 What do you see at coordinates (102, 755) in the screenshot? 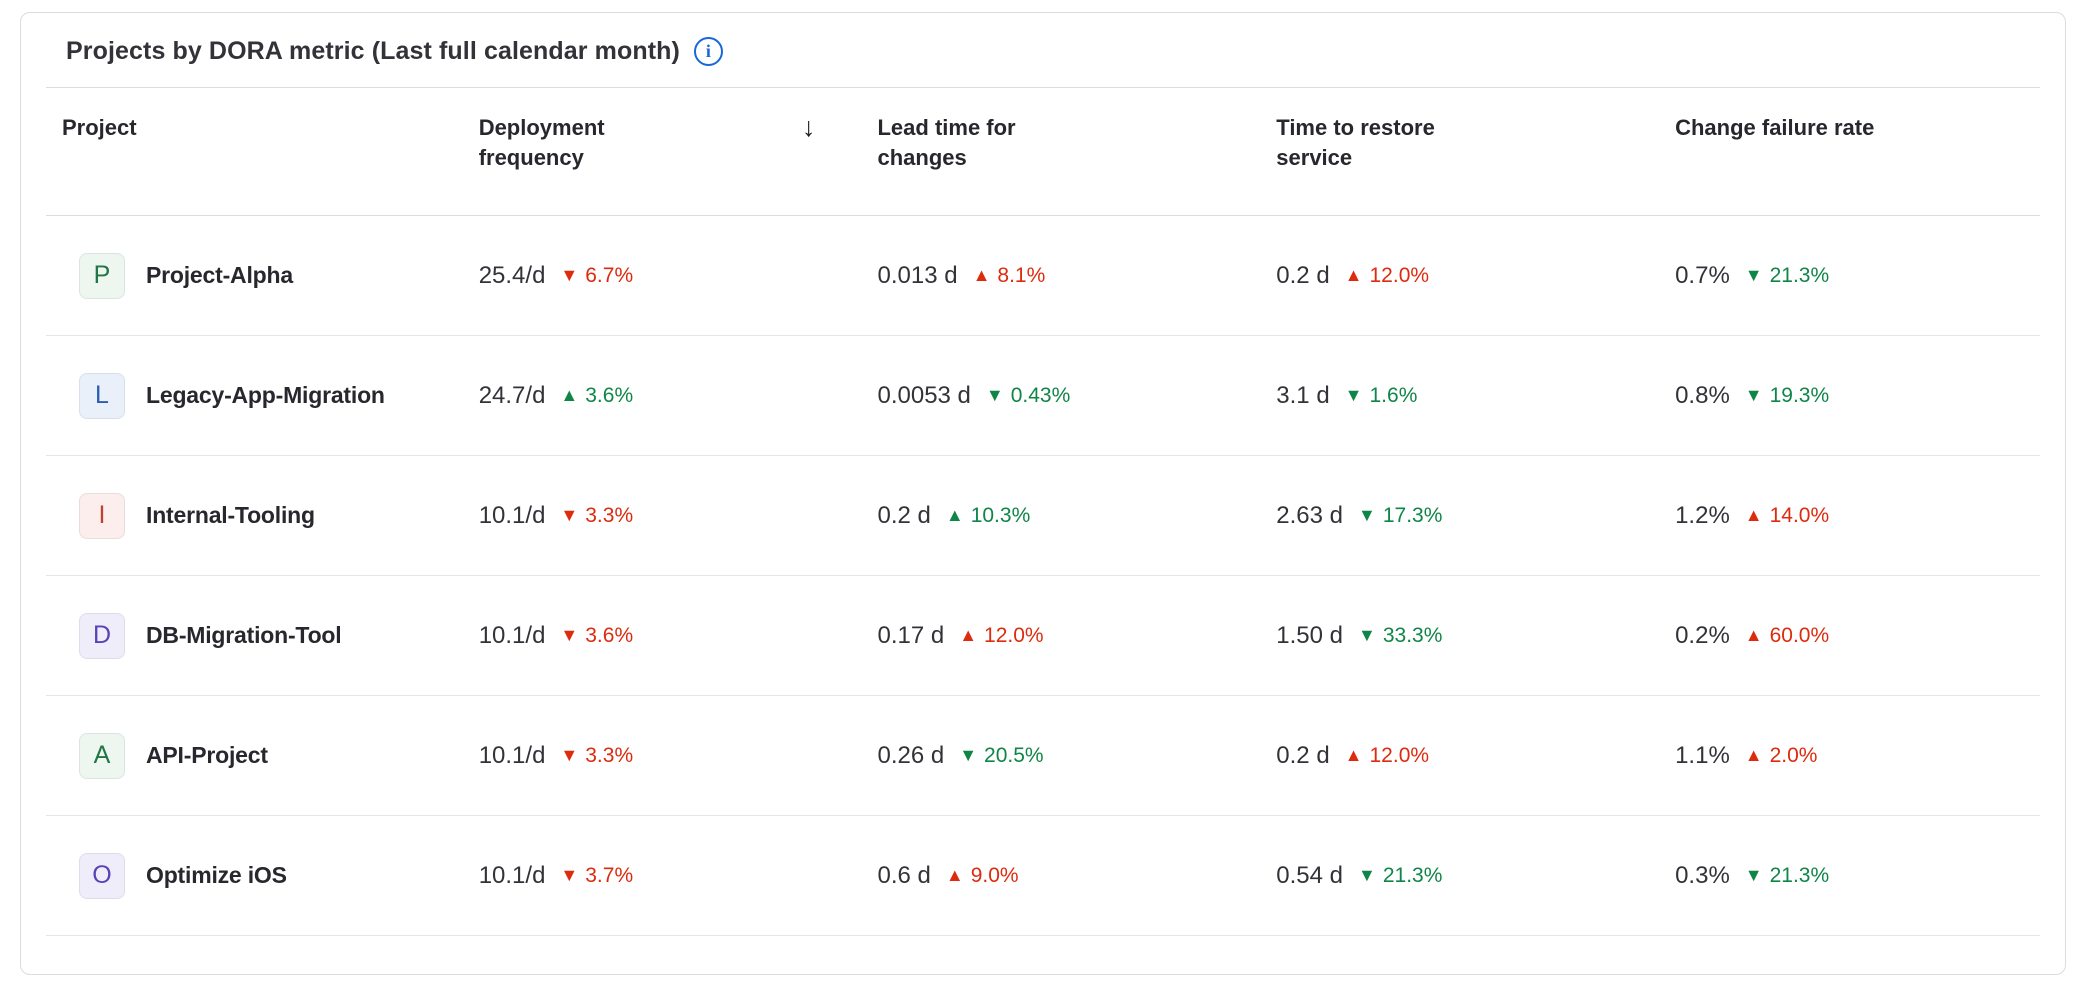
I see `project-avatar: A` at bounding box center [102, 755].